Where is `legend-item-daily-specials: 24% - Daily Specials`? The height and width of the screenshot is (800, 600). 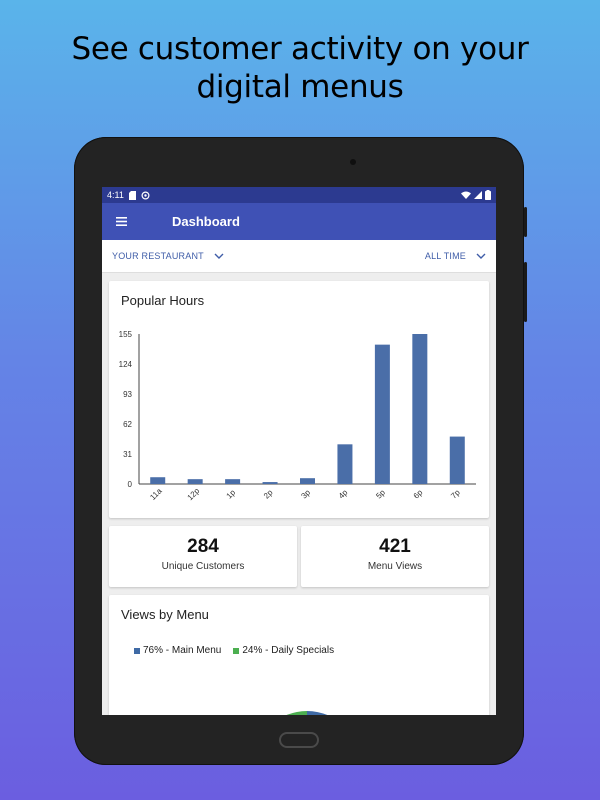
legend-item-daily-specials: 24% - Daily Specials is located at coordinates (283, 650).